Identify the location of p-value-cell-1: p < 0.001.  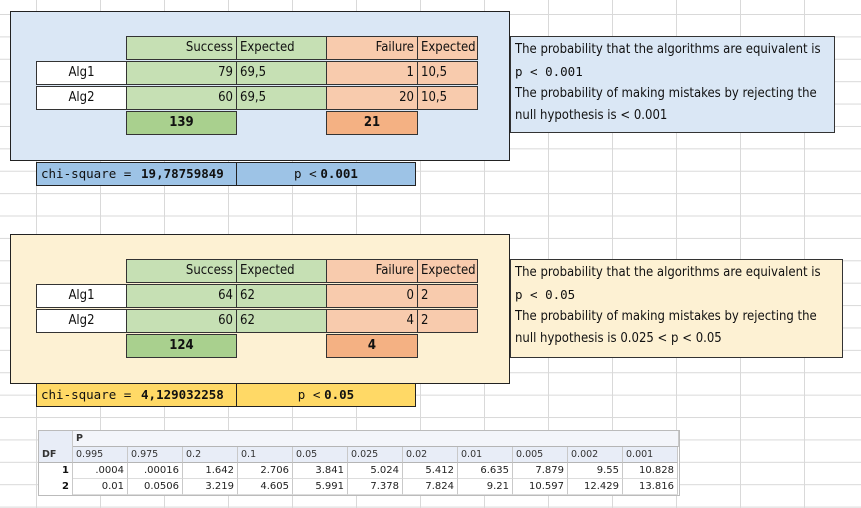
(326, 174).